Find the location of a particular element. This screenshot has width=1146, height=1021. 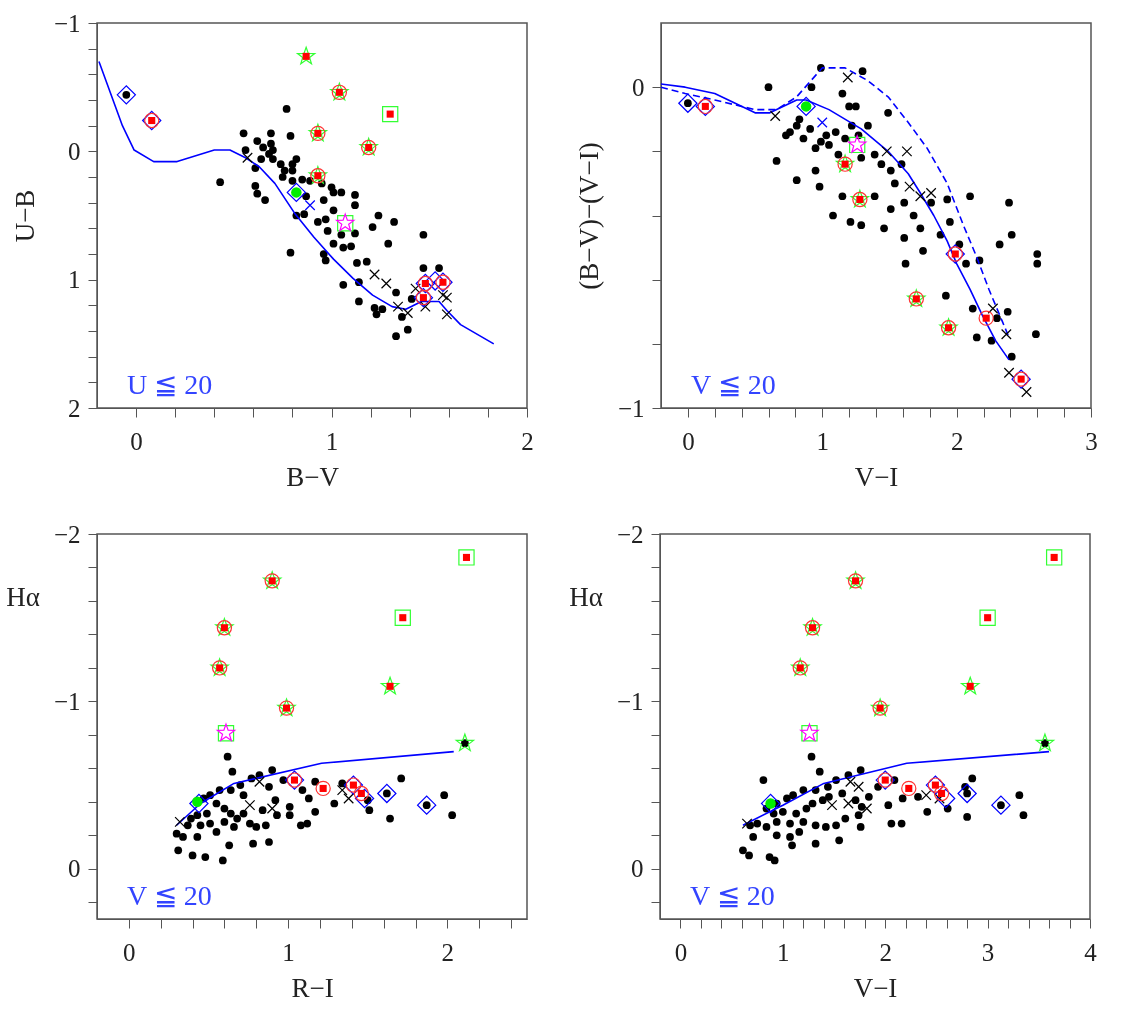

y-tick-label: 1 is located at coordinates (74, 280).